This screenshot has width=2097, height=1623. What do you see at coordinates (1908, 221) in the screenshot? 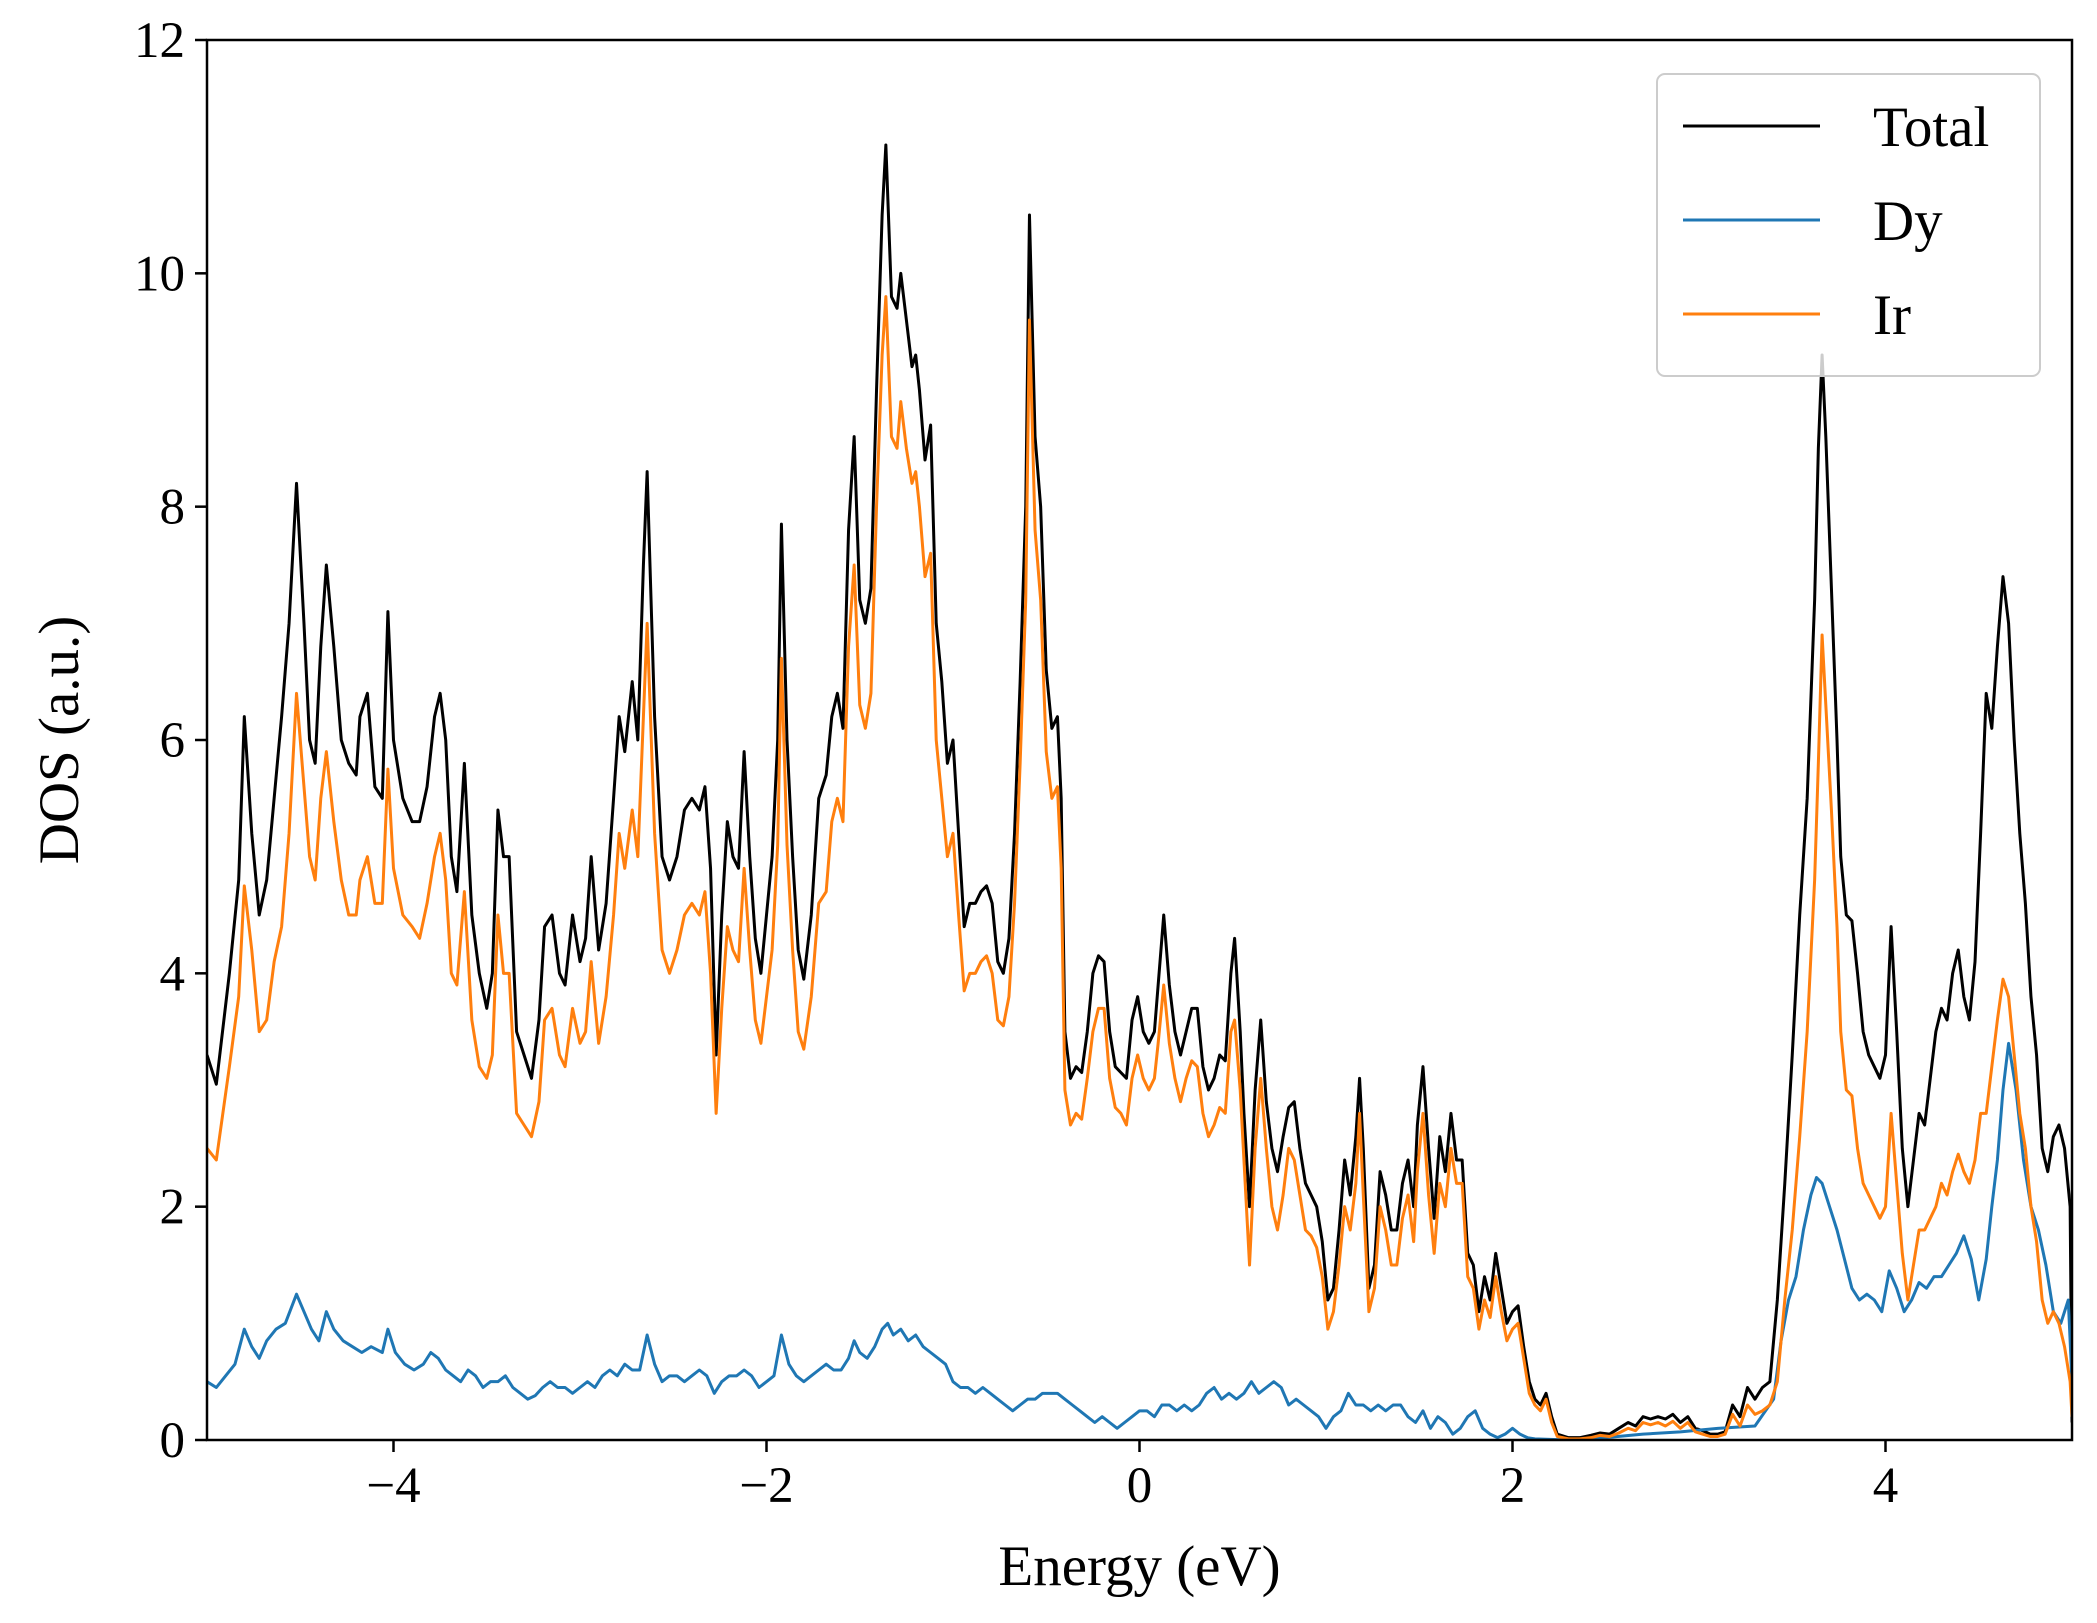
I see `legend-label-dy: Dy` at bounding box center [1908, 221].